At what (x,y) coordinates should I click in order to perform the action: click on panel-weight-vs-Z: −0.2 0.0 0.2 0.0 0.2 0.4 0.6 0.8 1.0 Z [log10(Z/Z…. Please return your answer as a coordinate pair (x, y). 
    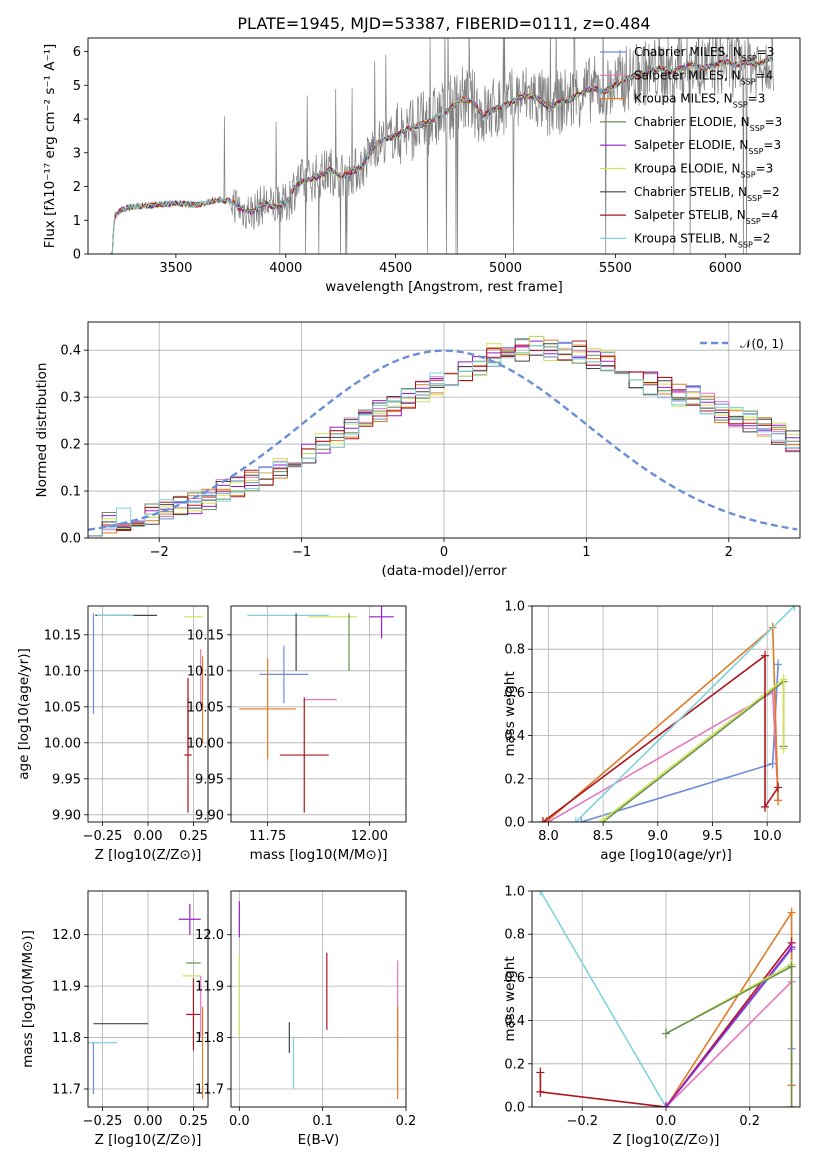
    Looking at the image, I should click on (651, 1016).